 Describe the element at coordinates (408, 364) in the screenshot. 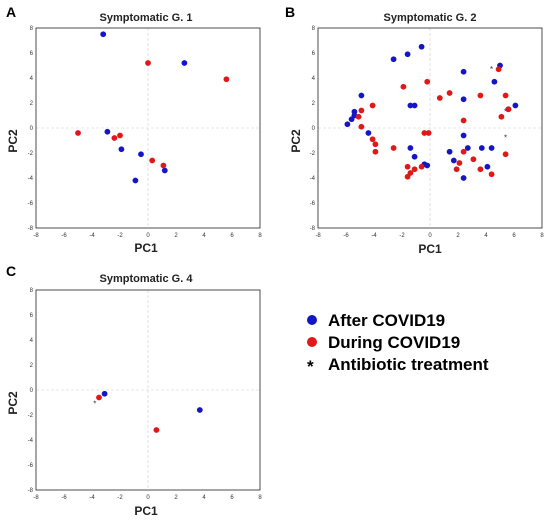

I see `legend-label-antibiotic: Antibiotic treatment` at that location.